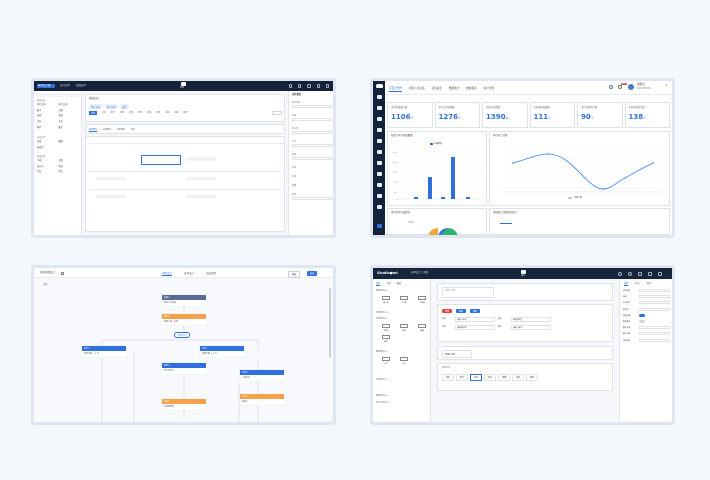 The height and width of the screenshot is (480, 710). What do you see at coordinates (184, 319) in the screenshot?
I see `flow-node-approver: 审批人 直属上级 · 会签` at bounding box center [184, 319].